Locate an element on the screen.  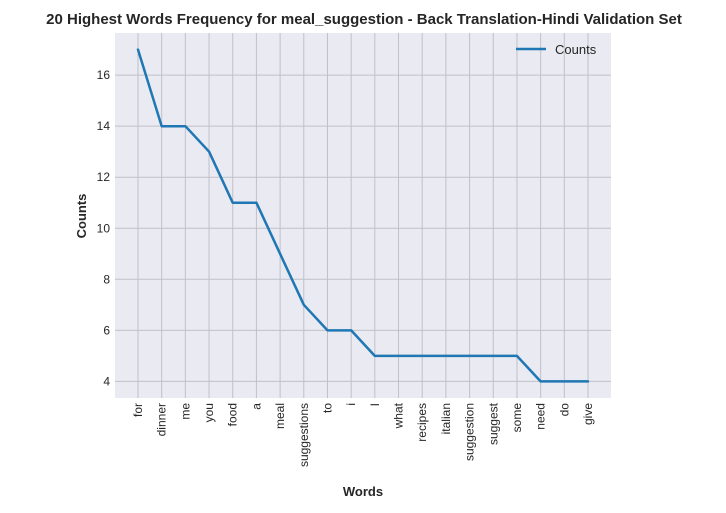
x-tick-label: a is located at coordinates (256, 406).